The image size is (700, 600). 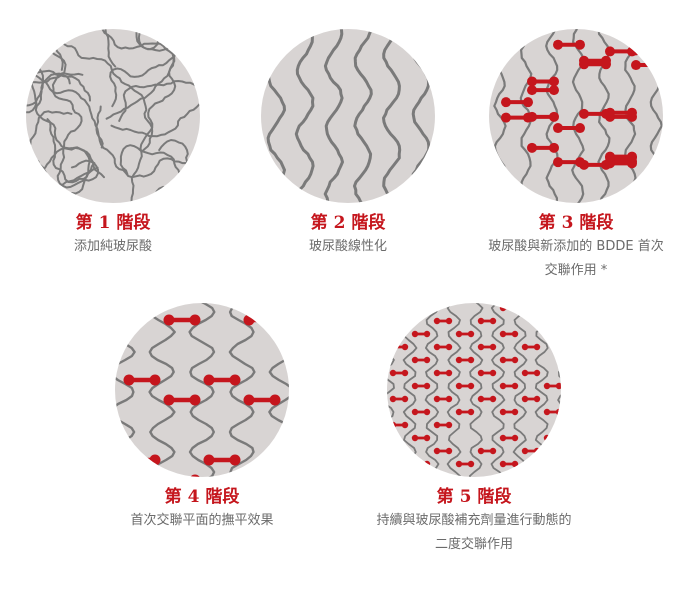 I want to click on stage-2: 第 2 階段 玻尿酸線性化, so click(x=348, y=143).